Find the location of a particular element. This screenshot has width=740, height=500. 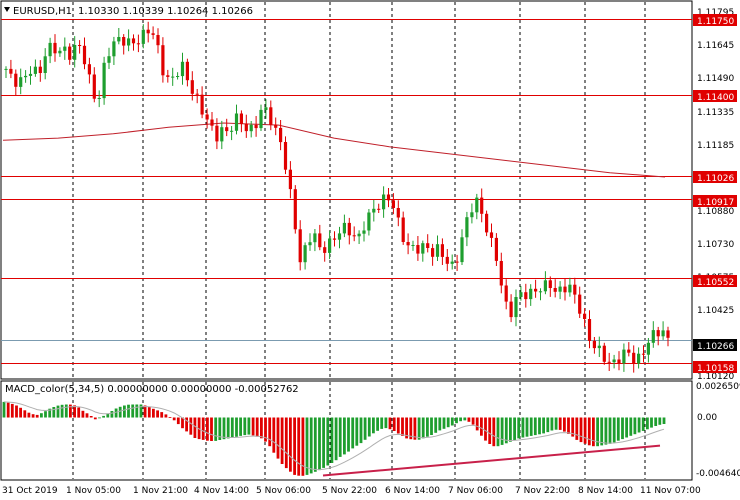

macd-axis-label: 0.00 is located at coordinates (707, 418).